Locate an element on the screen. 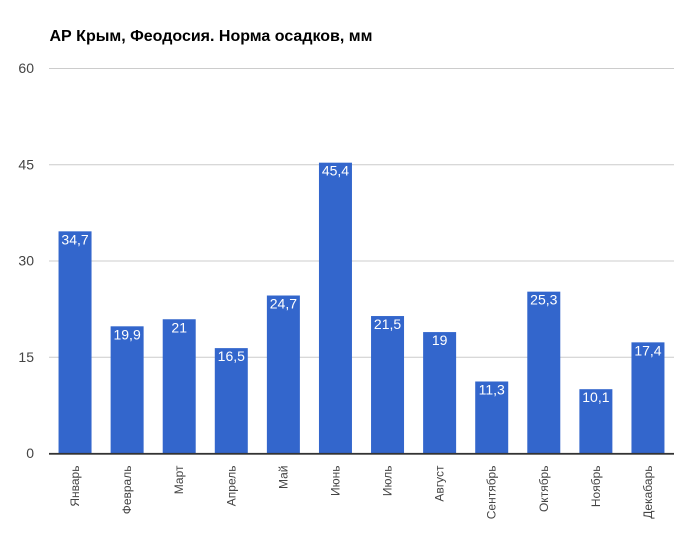  svg-text: 45,4 is located at coordinates (335, 171).